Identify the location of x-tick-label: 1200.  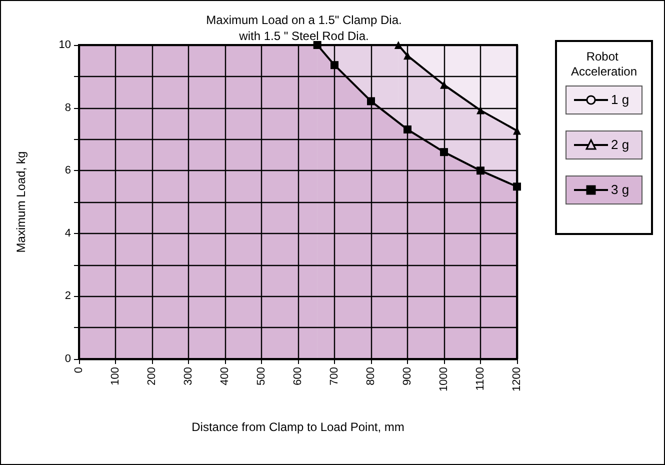
(517, 379).